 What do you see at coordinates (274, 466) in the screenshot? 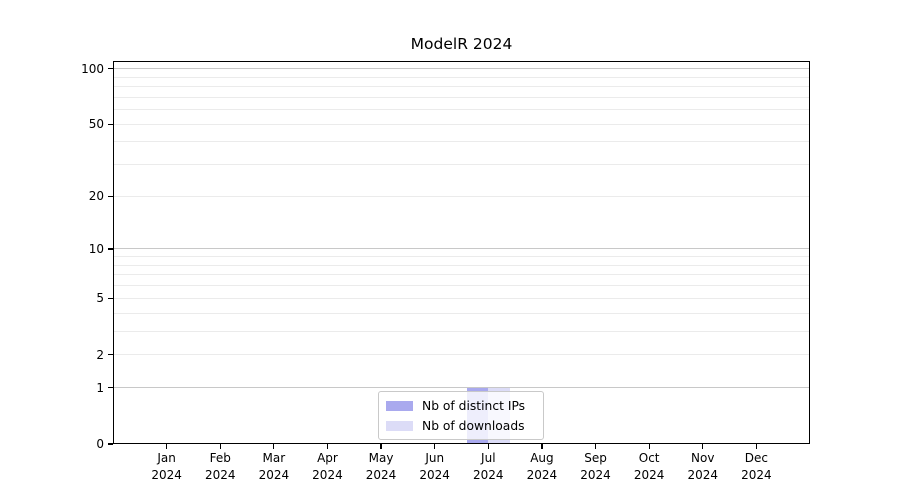
I see `x-tick-label: Mar 2024` at bounding box center [274, 466].